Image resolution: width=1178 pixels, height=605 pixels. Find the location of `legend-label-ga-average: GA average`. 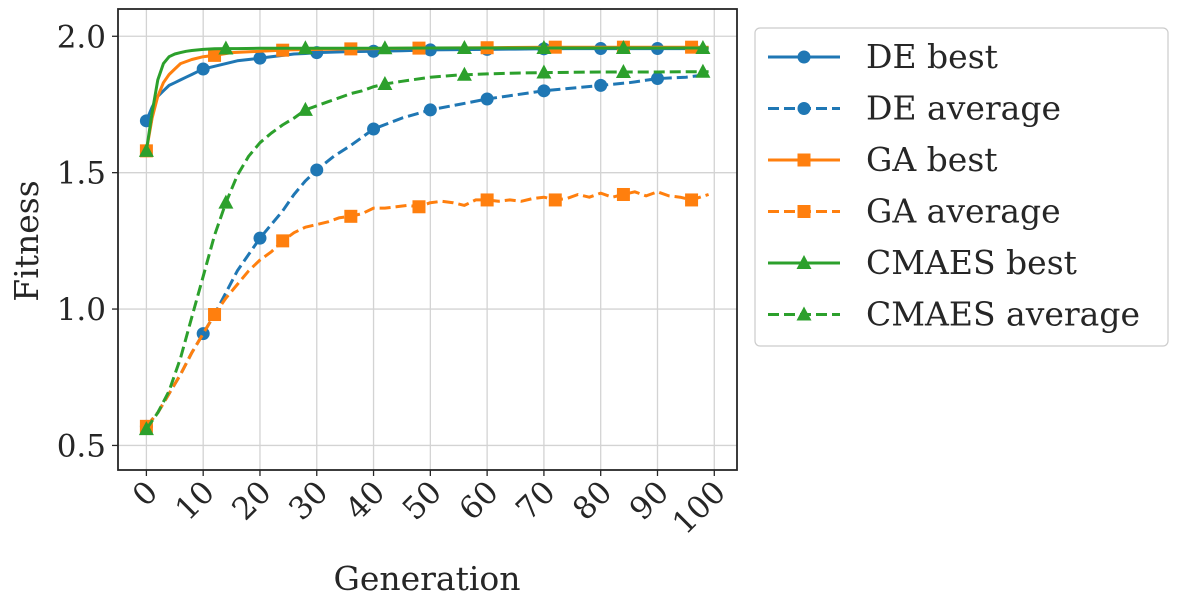

legend-label-ga-average: GA average is located at coordinates (963, 211).